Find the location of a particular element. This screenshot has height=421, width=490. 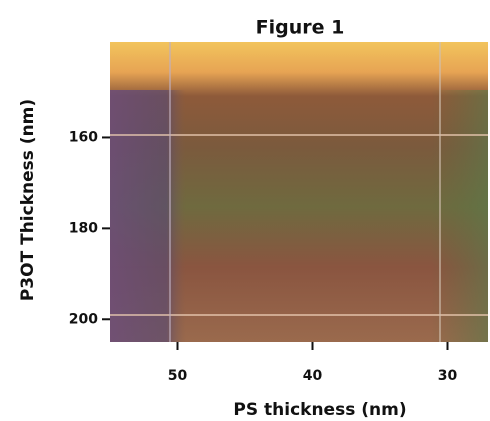

y-tick-label: 160 is located at coordinates (83, 137).